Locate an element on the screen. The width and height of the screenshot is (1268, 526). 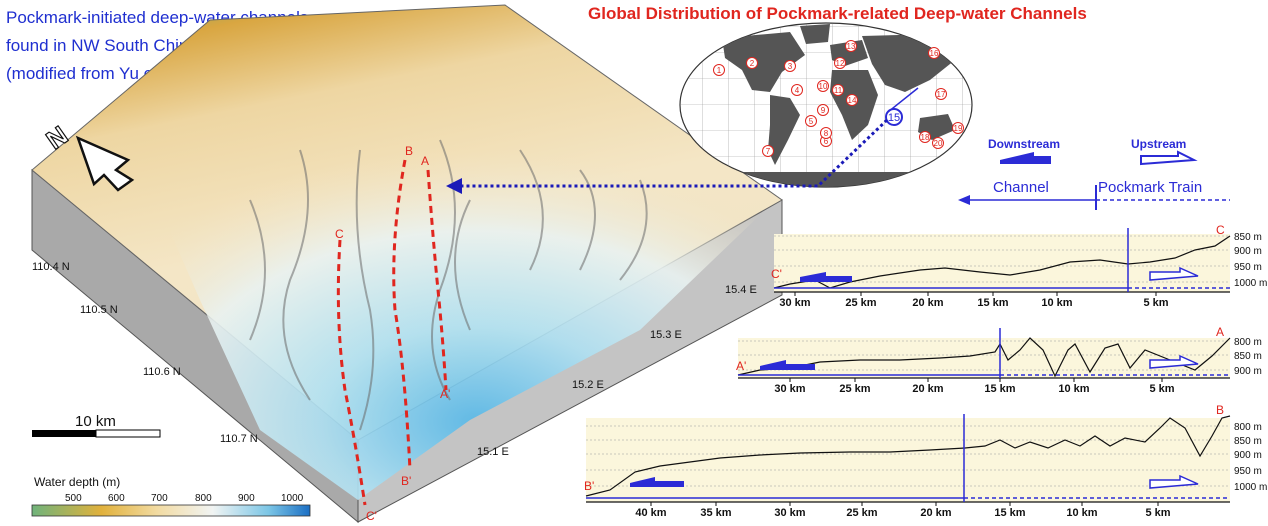
site-number: 11 is located at coordinates (838, 90).